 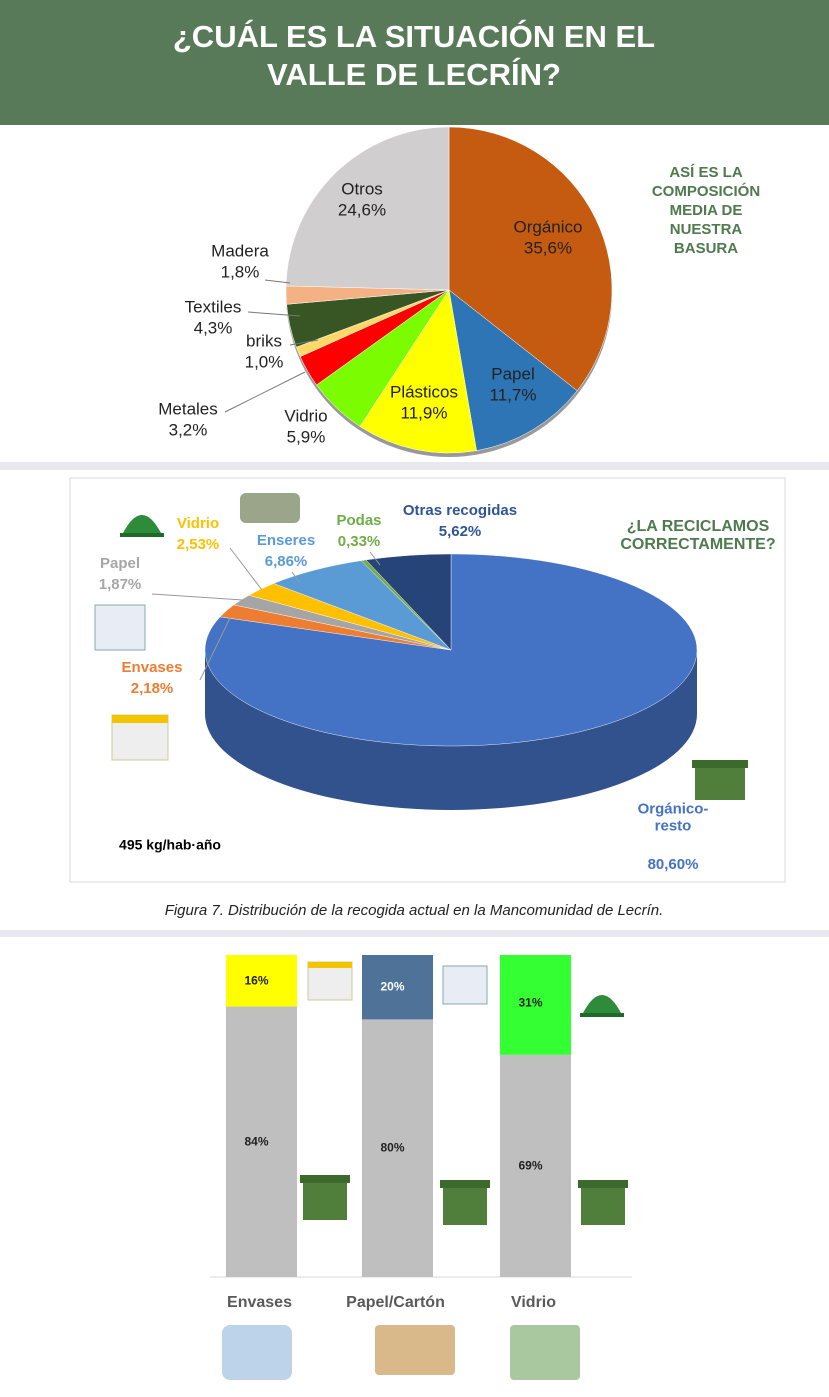 I want to click on slice-label: Metales, so click(x=188, y=409).